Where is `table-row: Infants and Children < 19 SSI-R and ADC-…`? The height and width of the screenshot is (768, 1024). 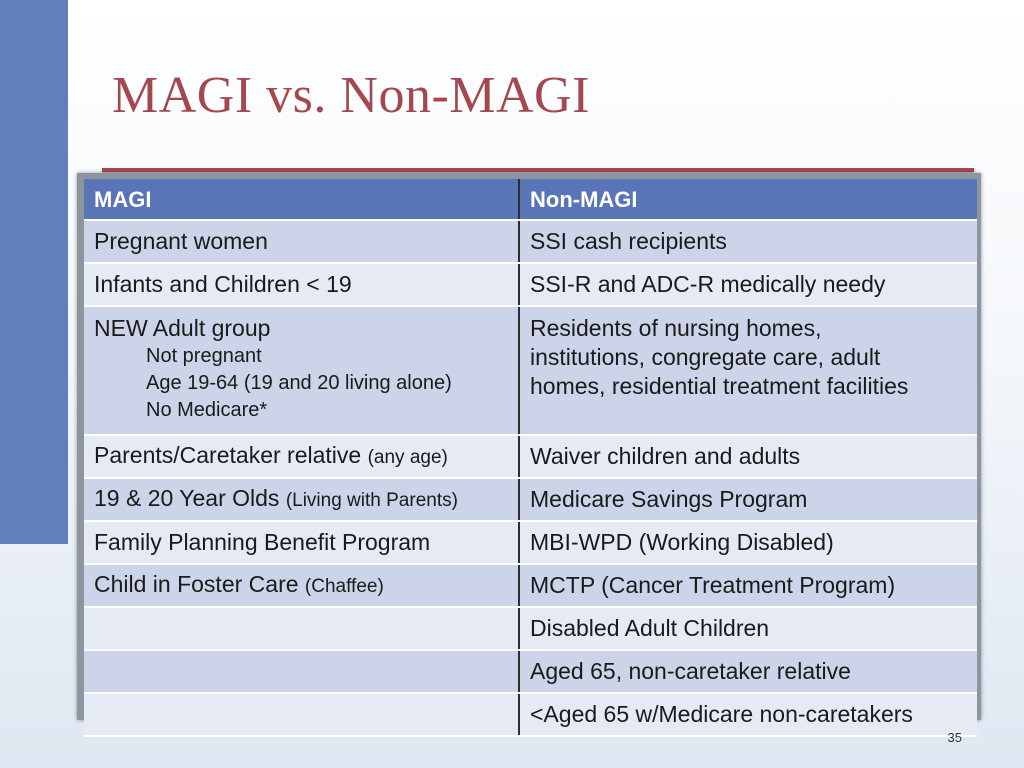
table-row: Infants and Children < 19 SSI-R and ADC-… is located at coordinates (530, 285).